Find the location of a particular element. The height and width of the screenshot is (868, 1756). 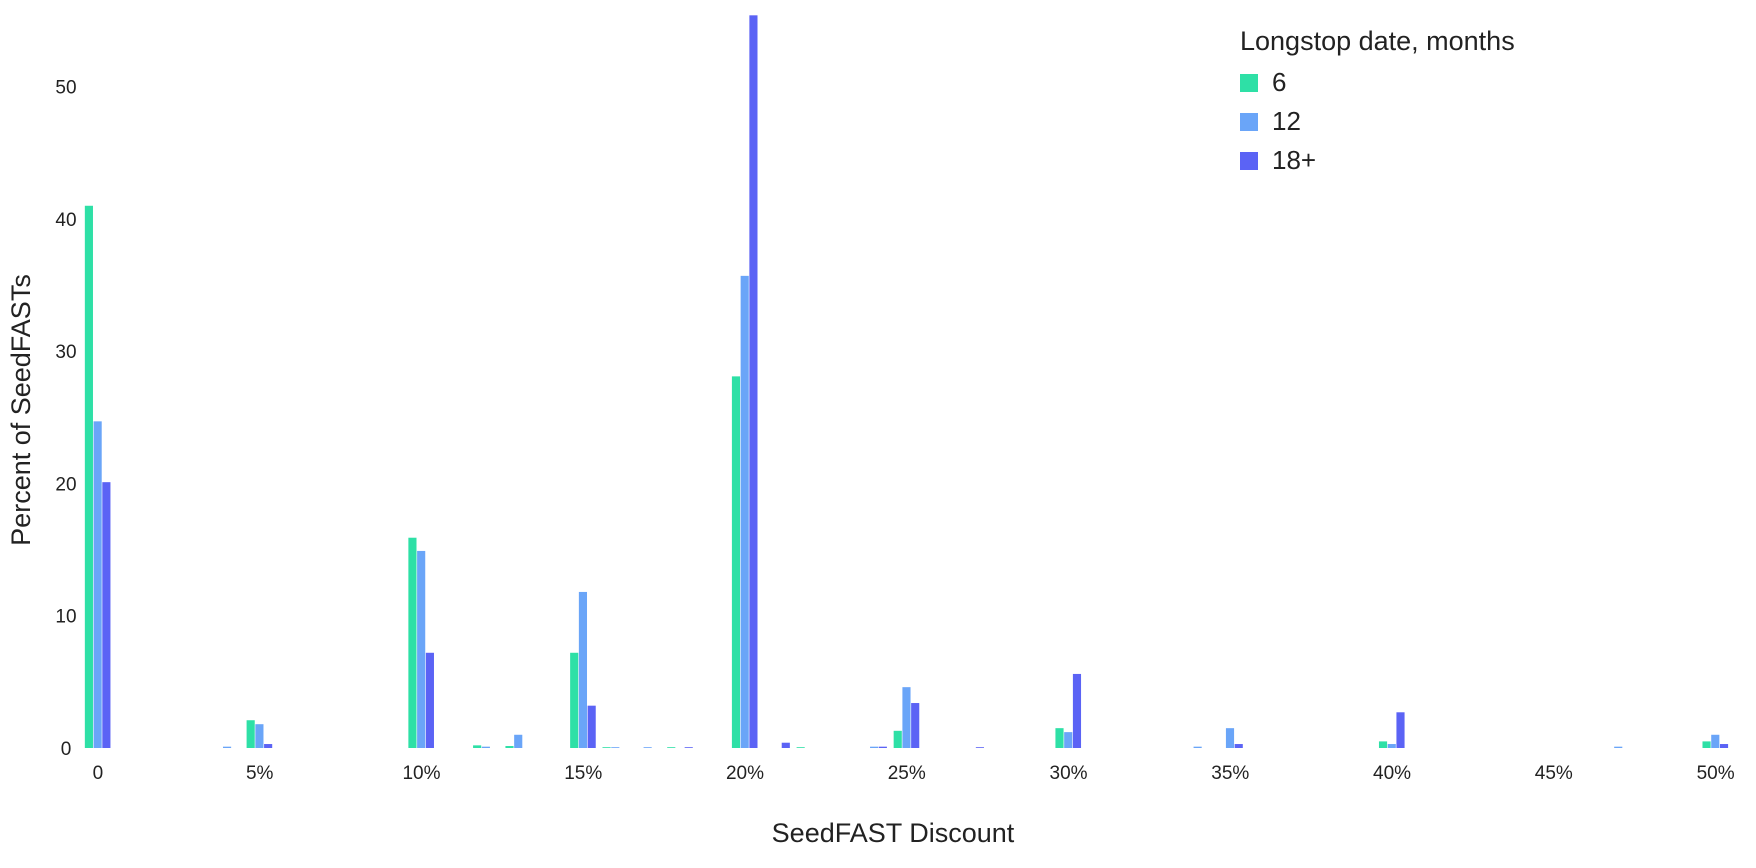

x-tick-label: 10% is located at coordinates (421, 773).